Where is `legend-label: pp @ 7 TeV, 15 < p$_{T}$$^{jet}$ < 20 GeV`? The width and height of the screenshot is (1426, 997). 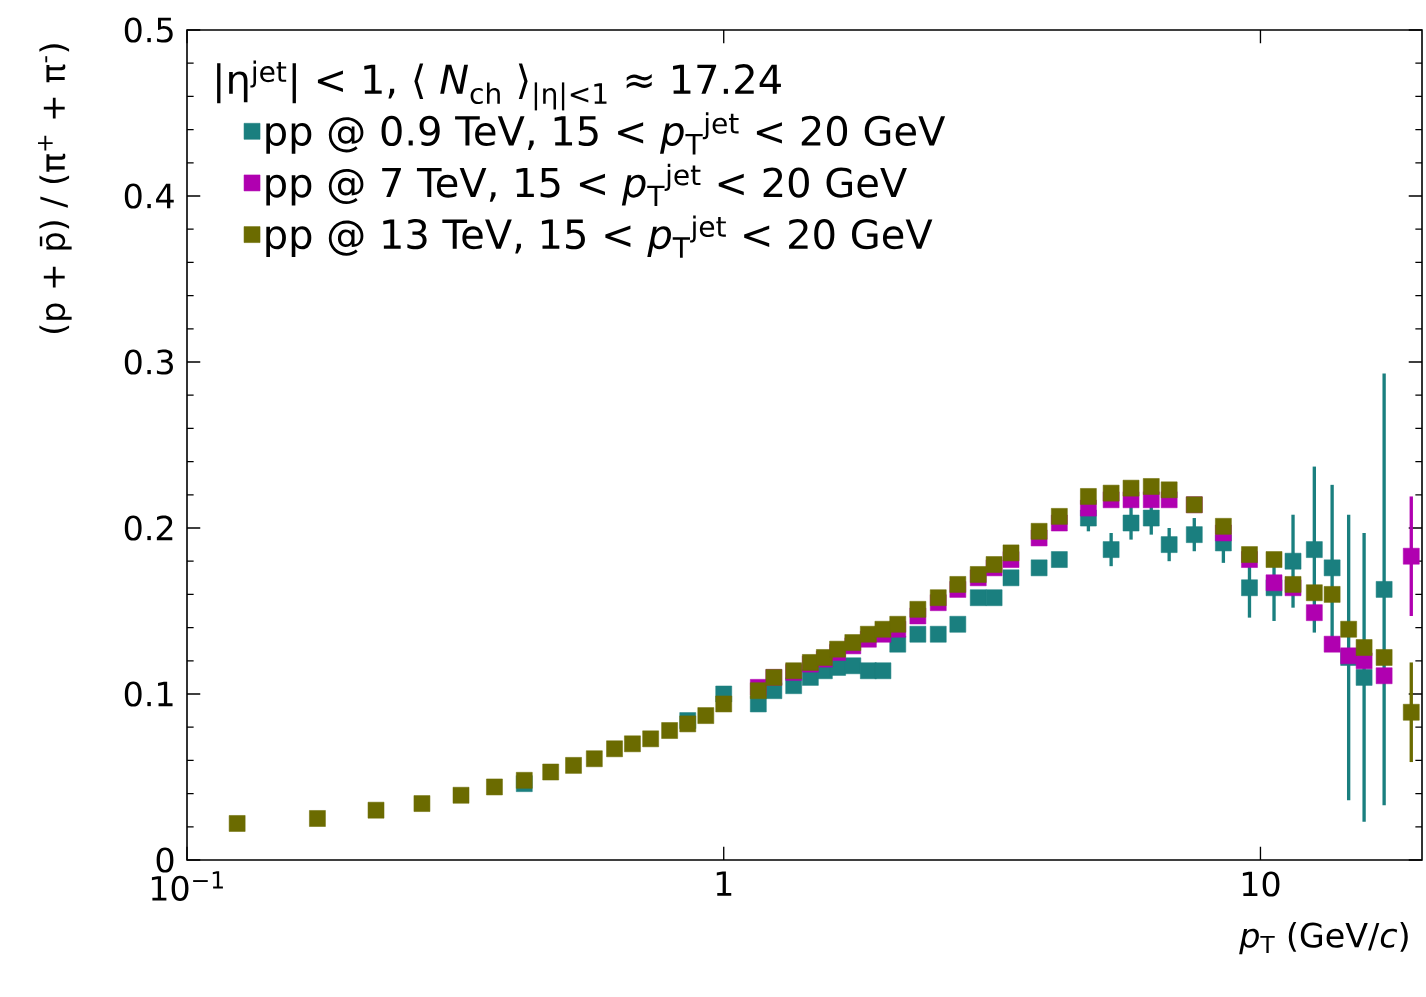
legend-label: pp @ 7 TeV, 15 < p$_{T}$$^{jet}$ < 20 GeV is located at coordinates (586, 185).